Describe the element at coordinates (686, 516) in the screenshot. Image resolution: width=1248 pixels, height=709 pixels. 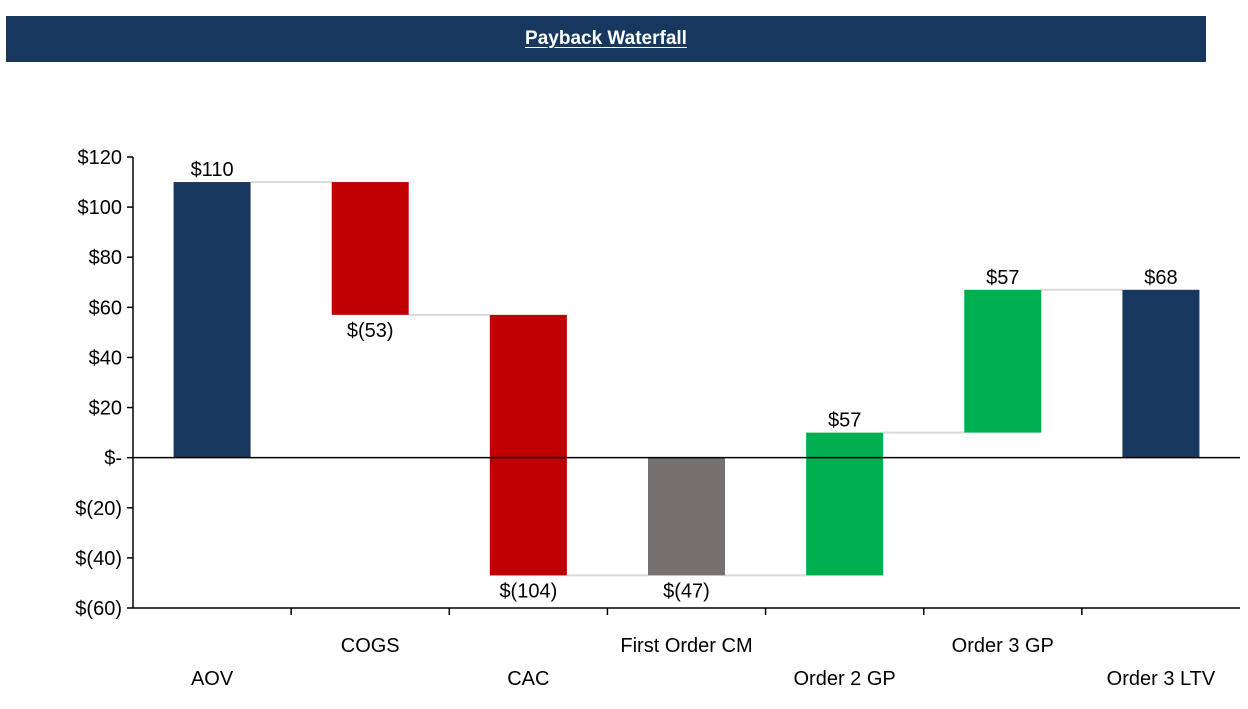
I see `bar-first-order-cm` at that location.